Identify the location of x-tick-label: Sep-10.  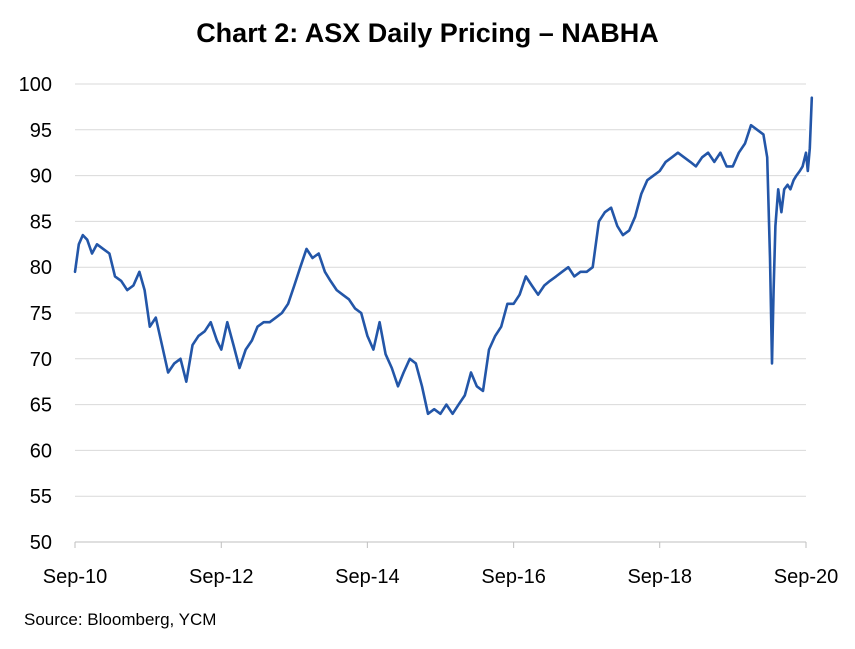
(75, 577).